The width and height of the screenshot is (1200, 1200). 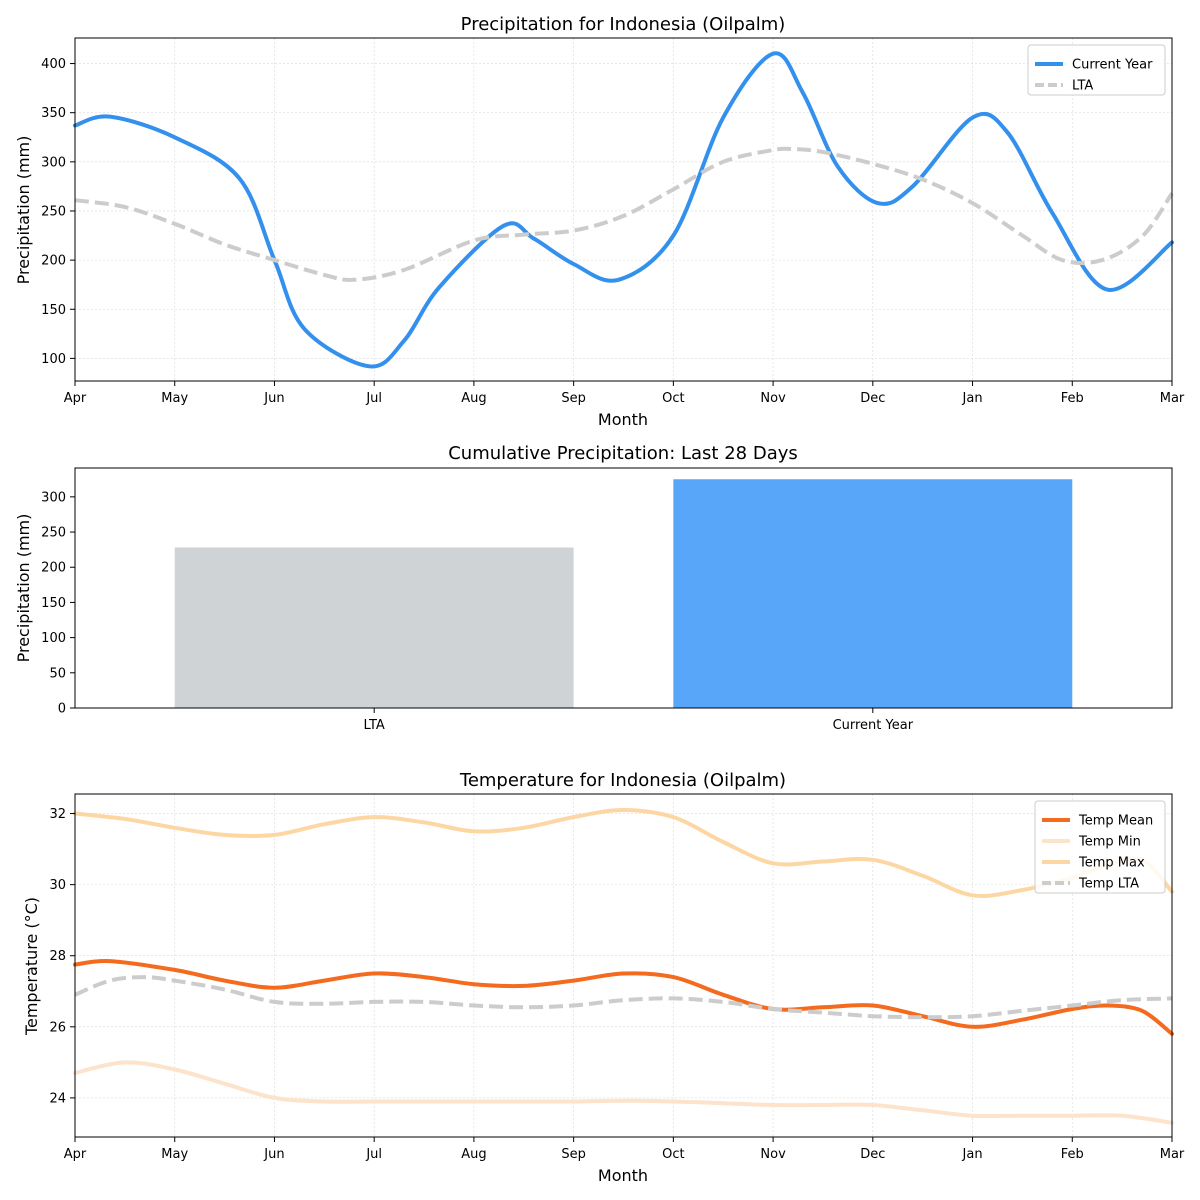 I want to click on y-axis-label: Temperature (°C), so click(x=31, y=966).